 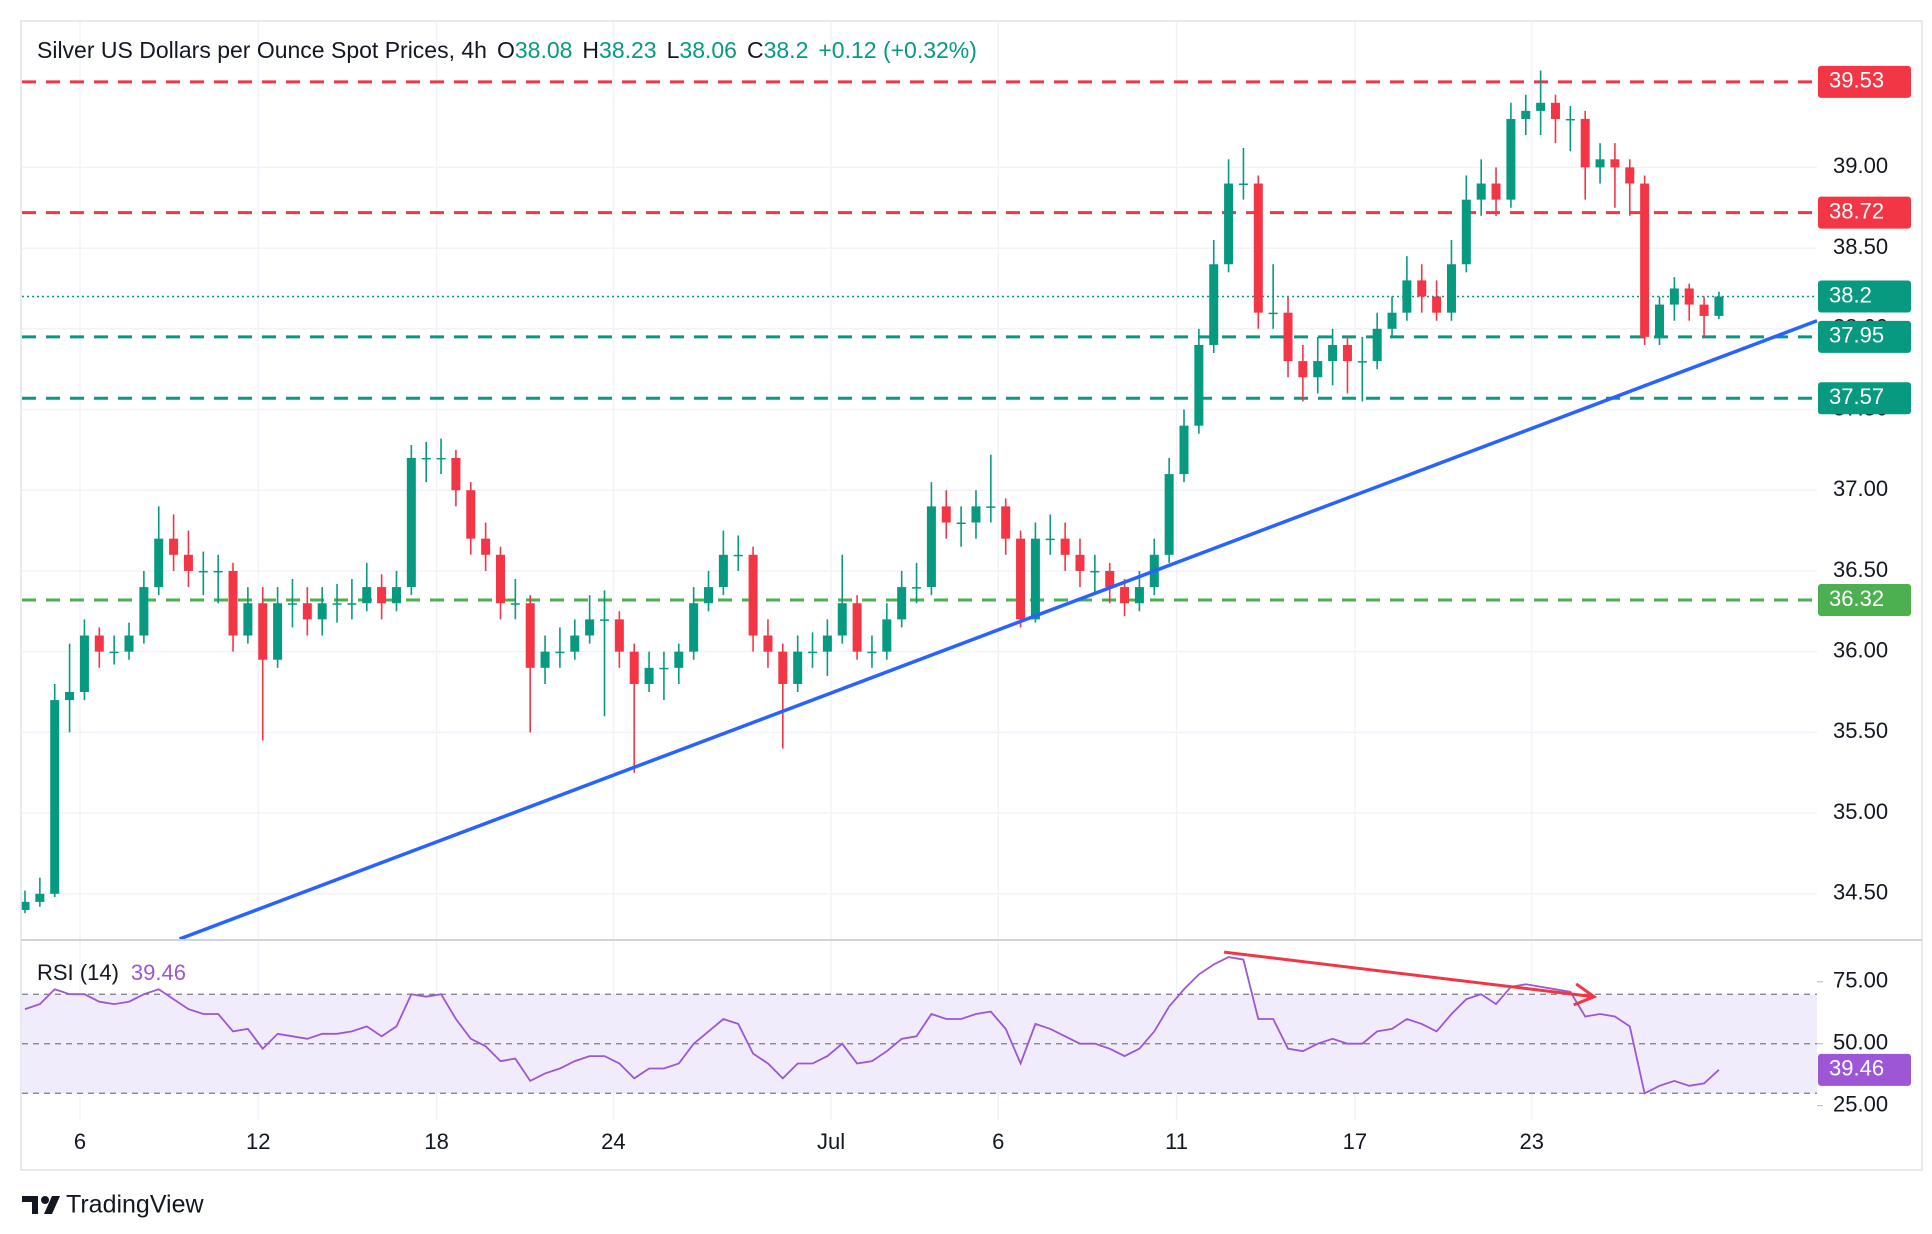 What do you see at coordinates (1860, 488) in the screenshot?
I see `y-tick-label: 37.00` at bounding box center [1860, 488].